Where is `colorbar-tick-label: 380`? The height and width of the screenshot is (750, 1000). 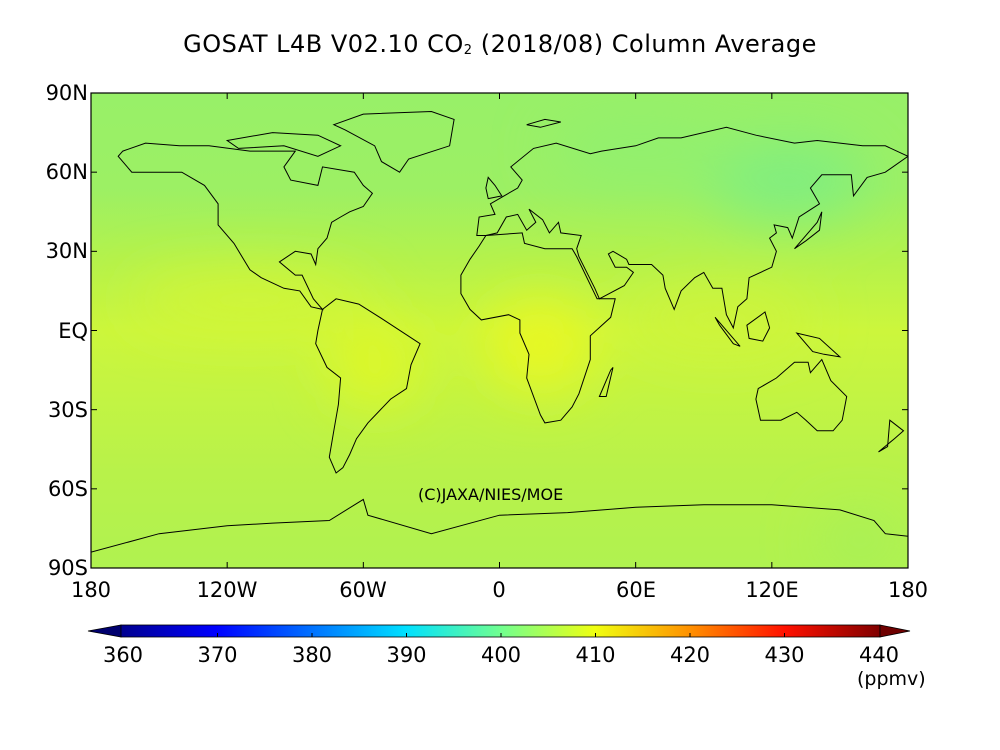 colorbar-tick-label: 380 is located at coordinates (312, 655).